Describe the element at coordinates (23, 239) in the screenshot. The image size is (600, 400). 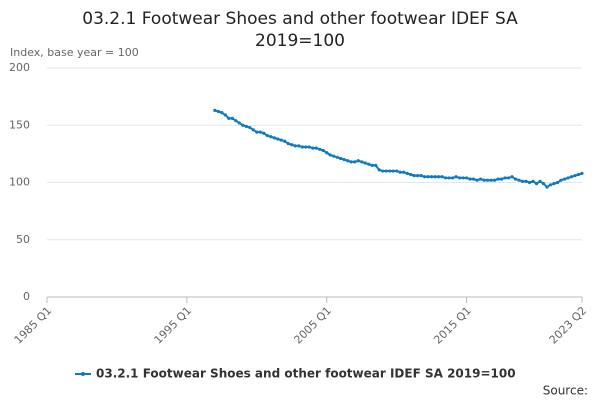
I see `y-tick-label: 50` at that location.